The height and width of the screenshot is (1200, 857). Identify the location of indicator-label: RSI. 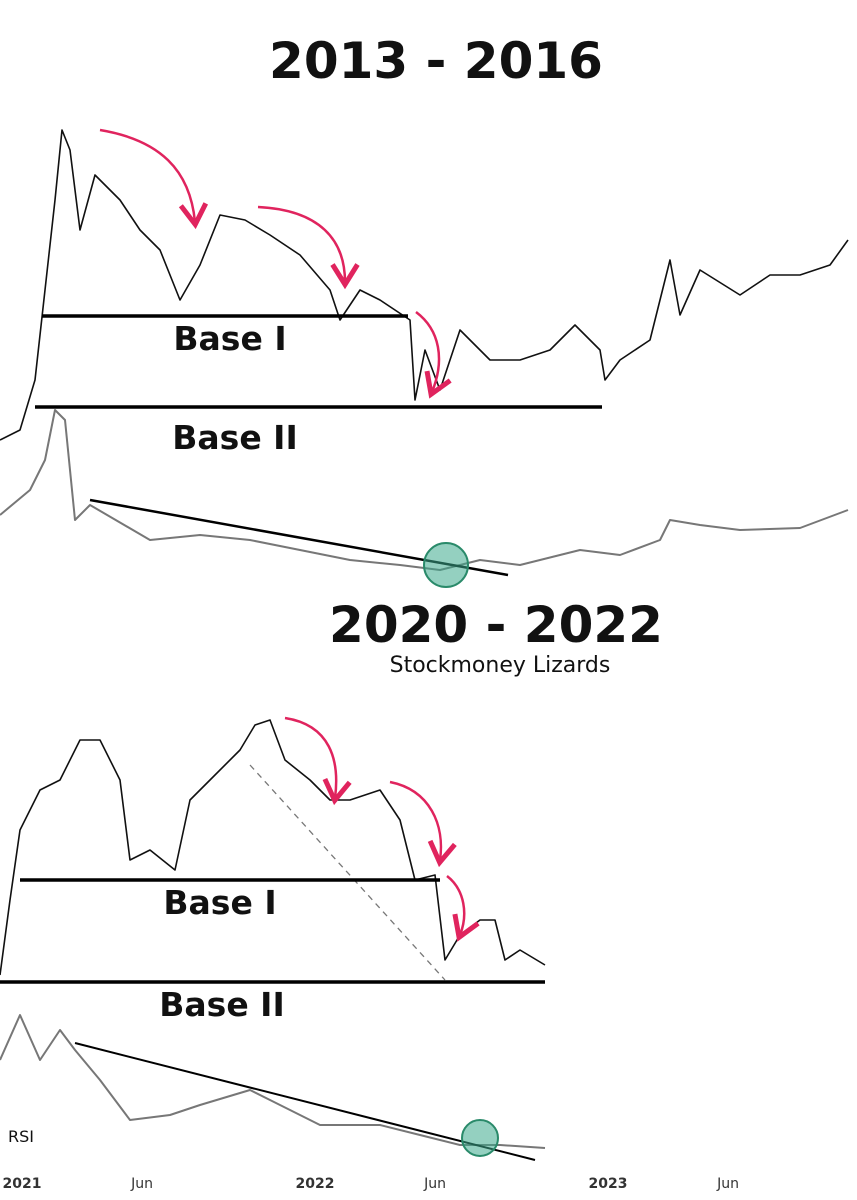
(21, 1136).